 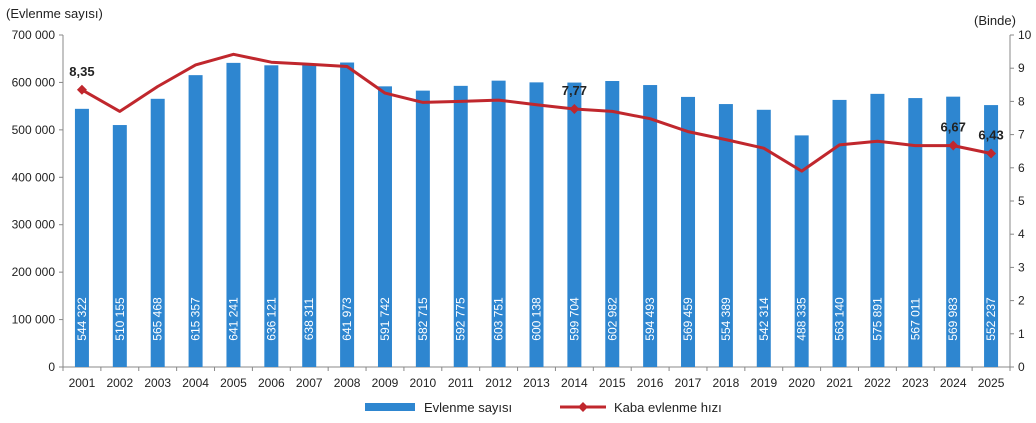 I want to click on x-tick-label: 2004, so click(x=195, y=383).